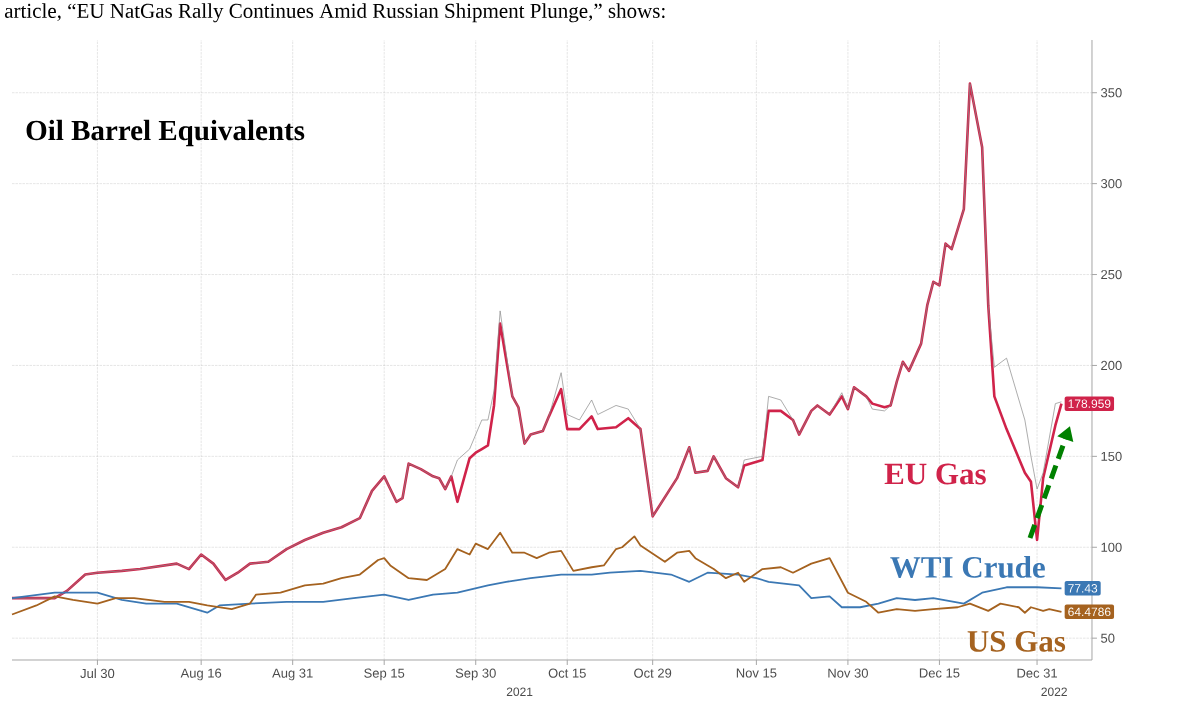  Describe the element at coordinates (756, 673) in the screenshot. I see `x-tick-label: Nov 15` at that location.